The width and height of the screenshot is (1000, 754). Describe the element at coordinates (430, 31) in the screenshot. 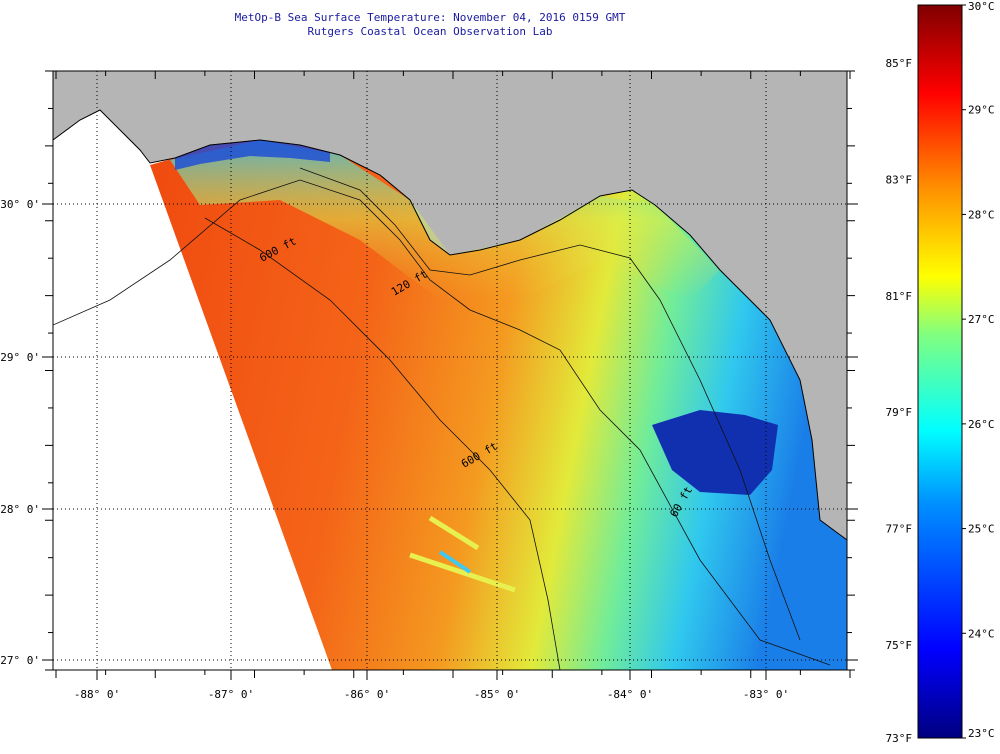

I see `map-subtitle: Rutgers Coastal Ocean Observation Lab` at that location.